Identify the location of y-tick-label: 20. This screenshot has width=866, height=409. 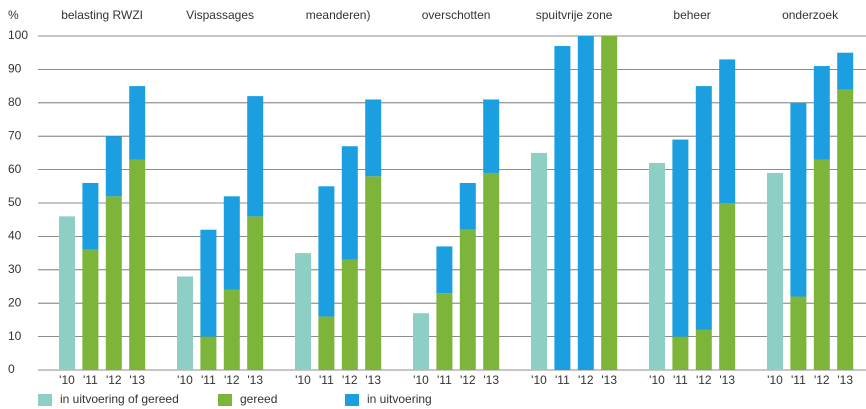
(15, 302).